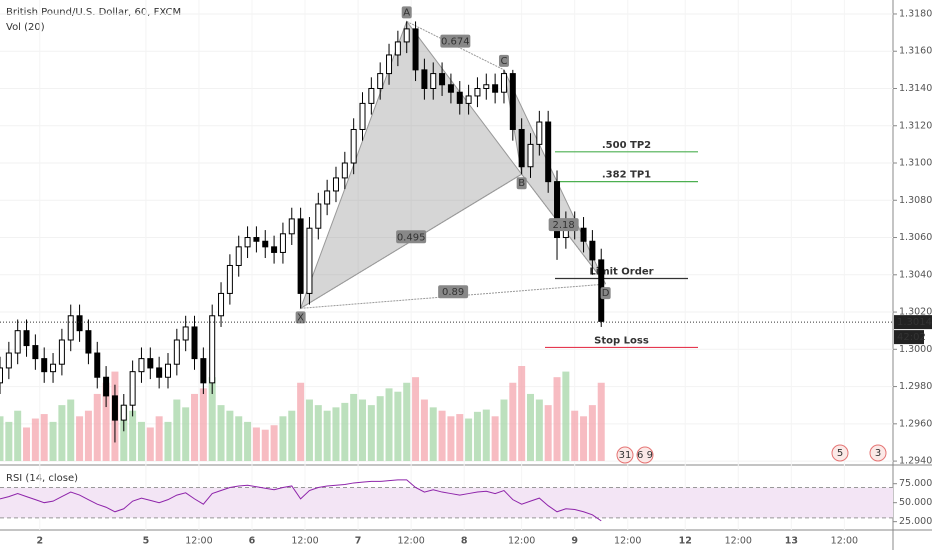  I want to click on y-tick-label: 1.31000, so click(915, 163).